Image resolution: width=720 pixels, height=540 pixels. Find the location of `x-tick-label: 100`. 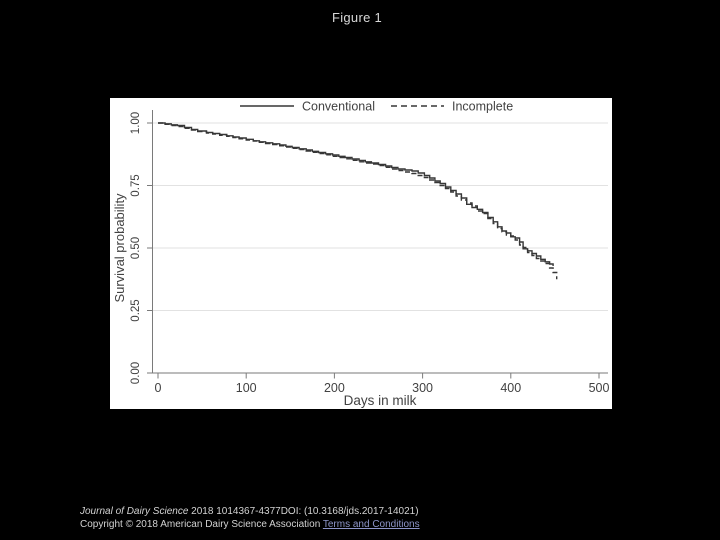

x-tick-label: 100 is located at coordinates (246, 388).